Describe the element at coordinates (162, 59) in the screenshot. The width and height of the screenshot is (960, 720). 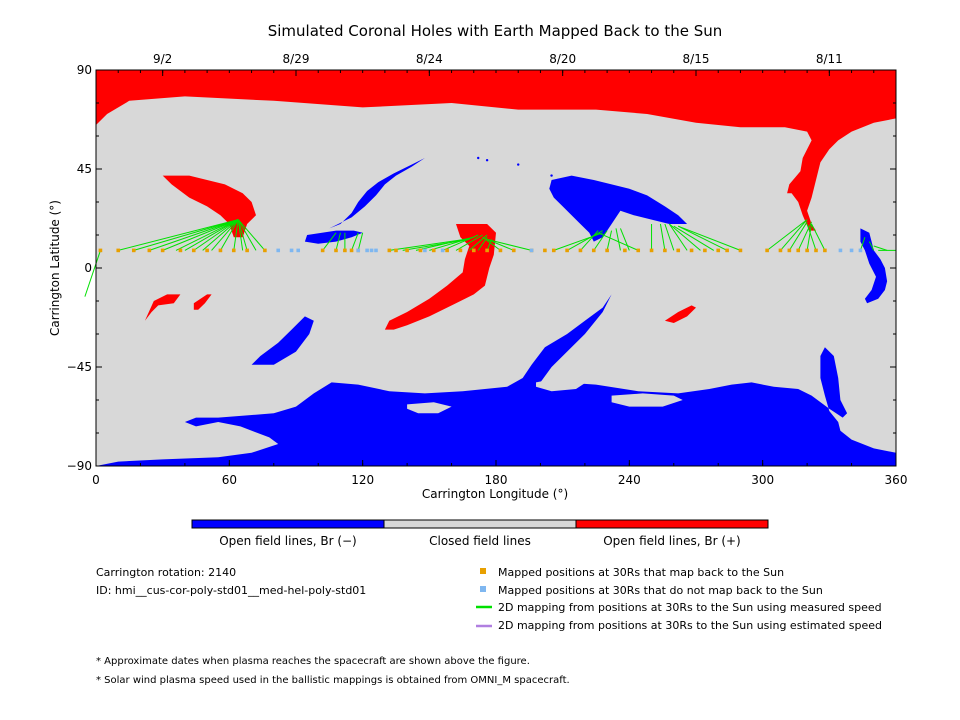
I see `top-date-label: 9/2` at that location.